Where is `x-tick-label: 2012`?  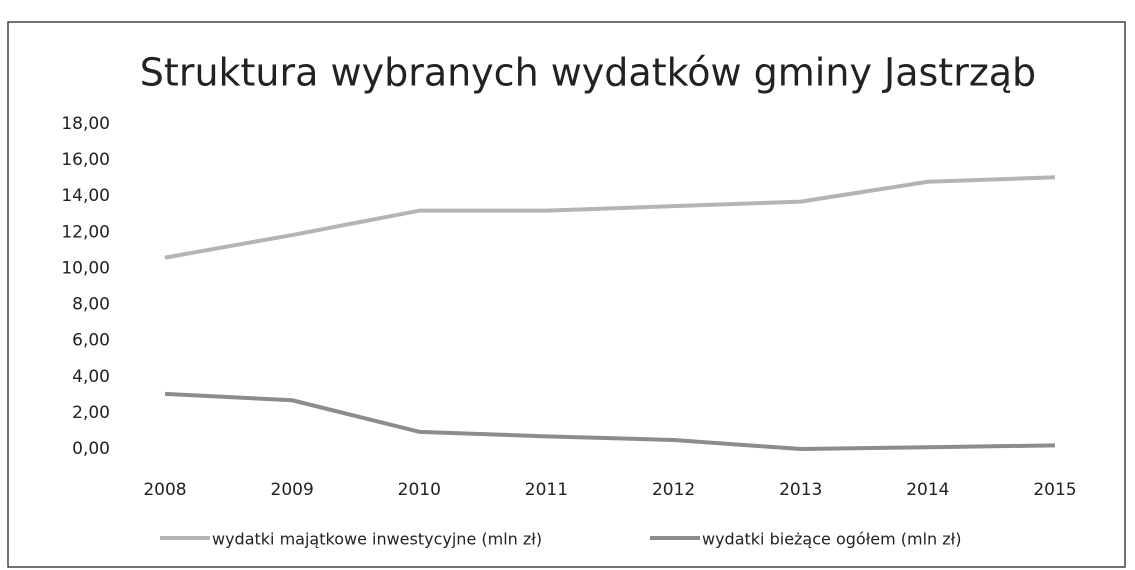 x-tick-label: 2012 is located at coordinates (673, 490).